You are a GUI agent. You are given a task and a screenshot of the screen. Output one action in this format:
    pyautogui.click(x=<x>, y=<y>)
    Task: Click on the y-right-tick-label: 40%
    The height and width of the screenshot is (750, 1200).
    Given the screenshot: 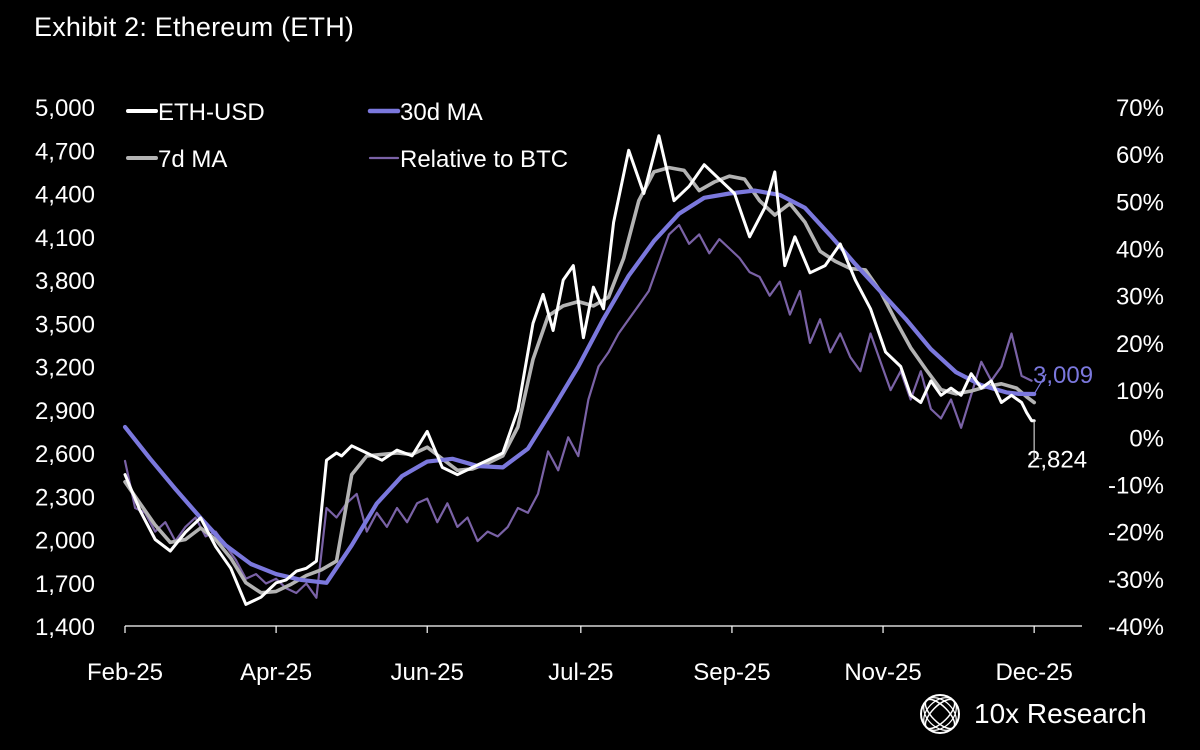 What is the action you would take?
    pyautogui.click(x=1140, y=250)
    